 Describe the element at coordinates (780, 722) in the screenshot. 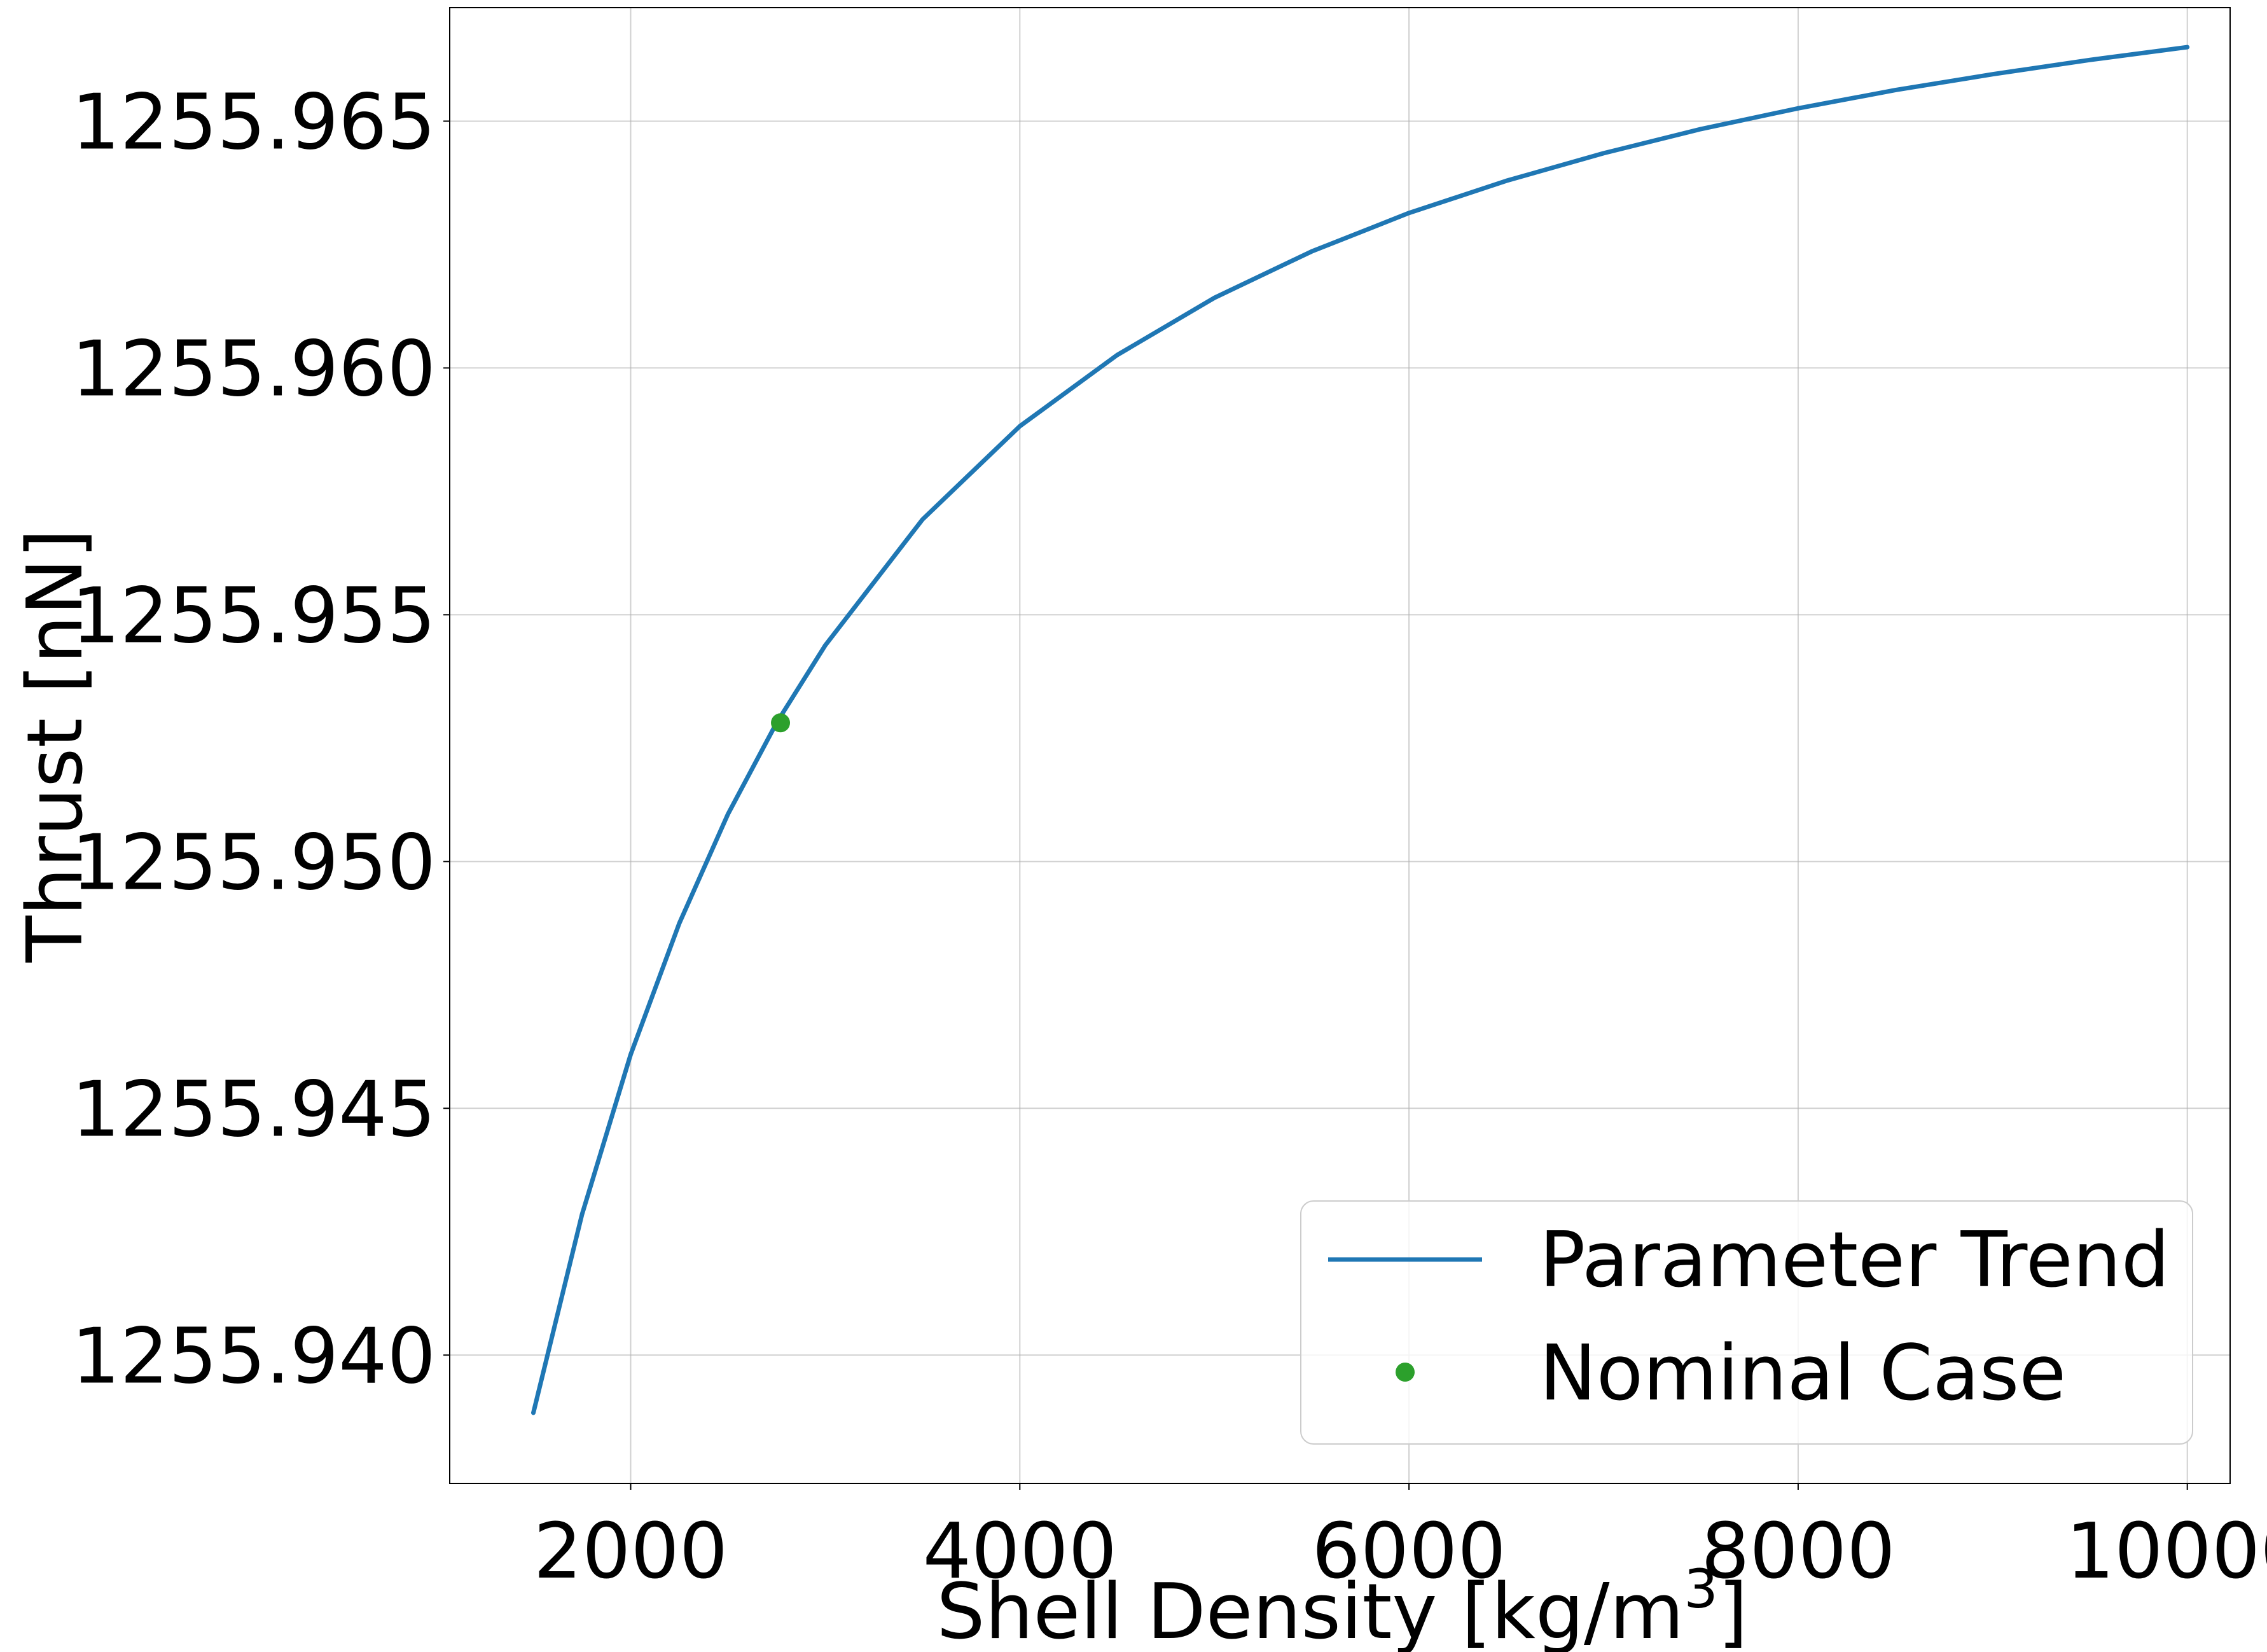

I see `nominal-case-point` at that location.